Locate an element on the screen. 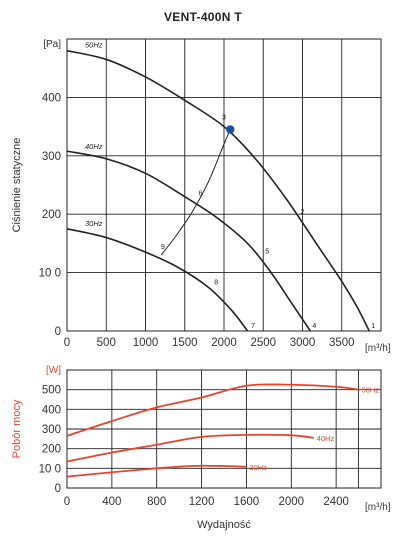 Image resolution: width=406 pixels, height=539 pixels. point-label: 4 is located at coordinates (314, 326).